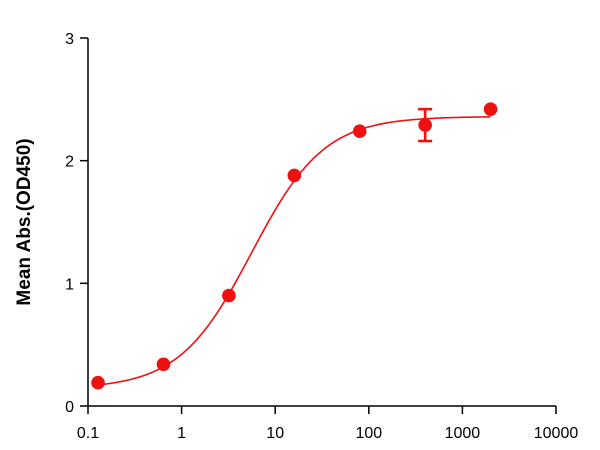 The width and height of the screenshot is (600, 450). I want to click on x-tick-label: 1000, so click(463, 433).